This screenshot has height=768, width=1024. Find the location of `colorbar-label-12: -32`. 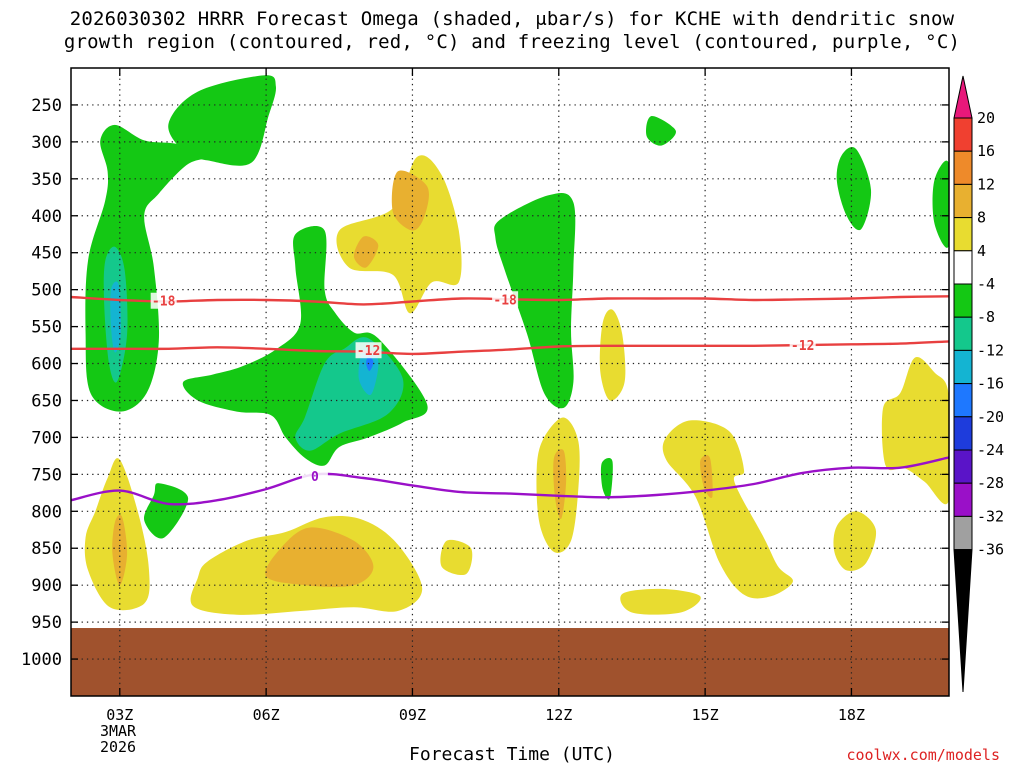

colorbar-label-12: -32 is located at coordinates (990, 516).